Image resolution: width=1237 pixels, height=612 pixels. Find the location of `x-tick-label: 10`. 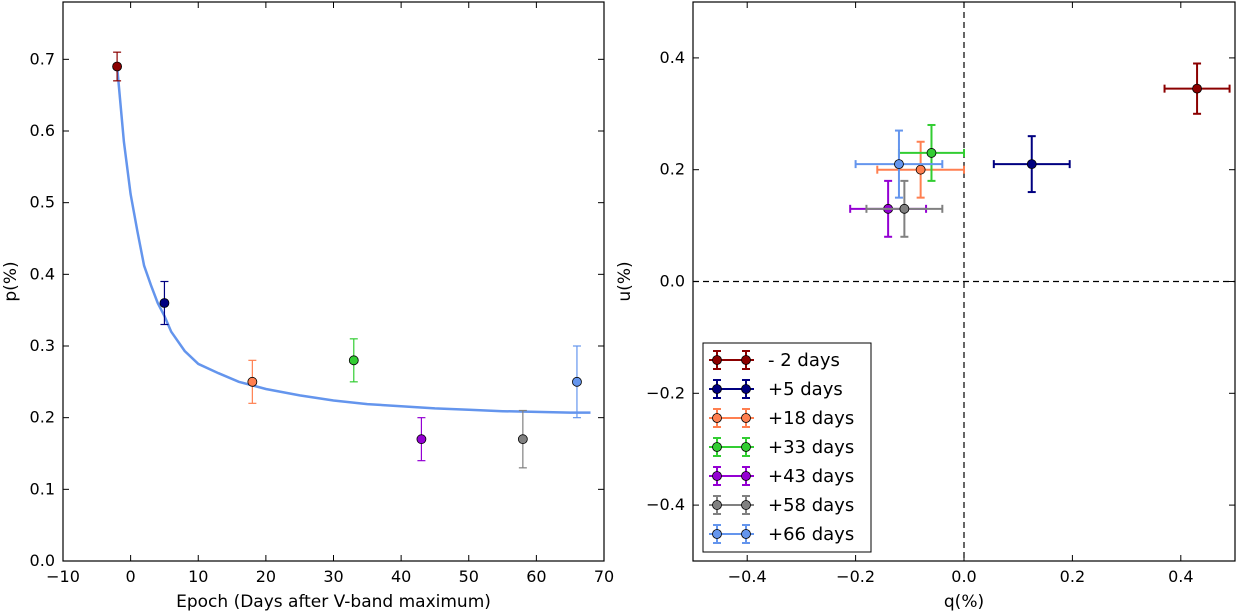

x-tick-label: 10 is located at coordinates (198, 576).